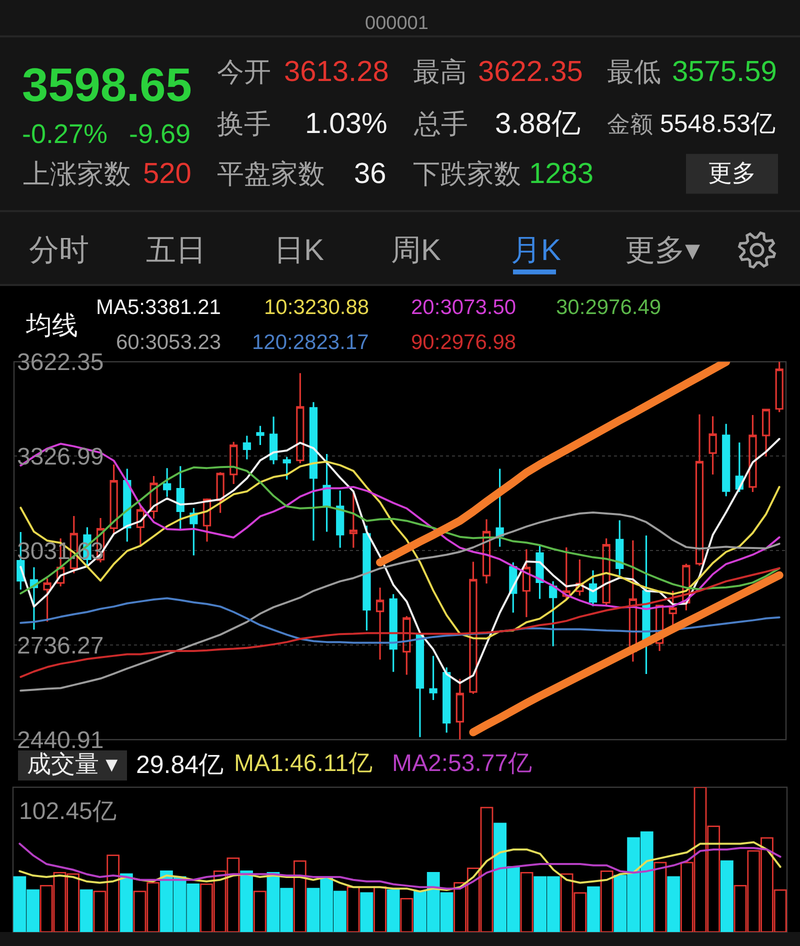 The width and height of the screenshot is (800, 946). I want to click on text: 换手, so click(244, 124).